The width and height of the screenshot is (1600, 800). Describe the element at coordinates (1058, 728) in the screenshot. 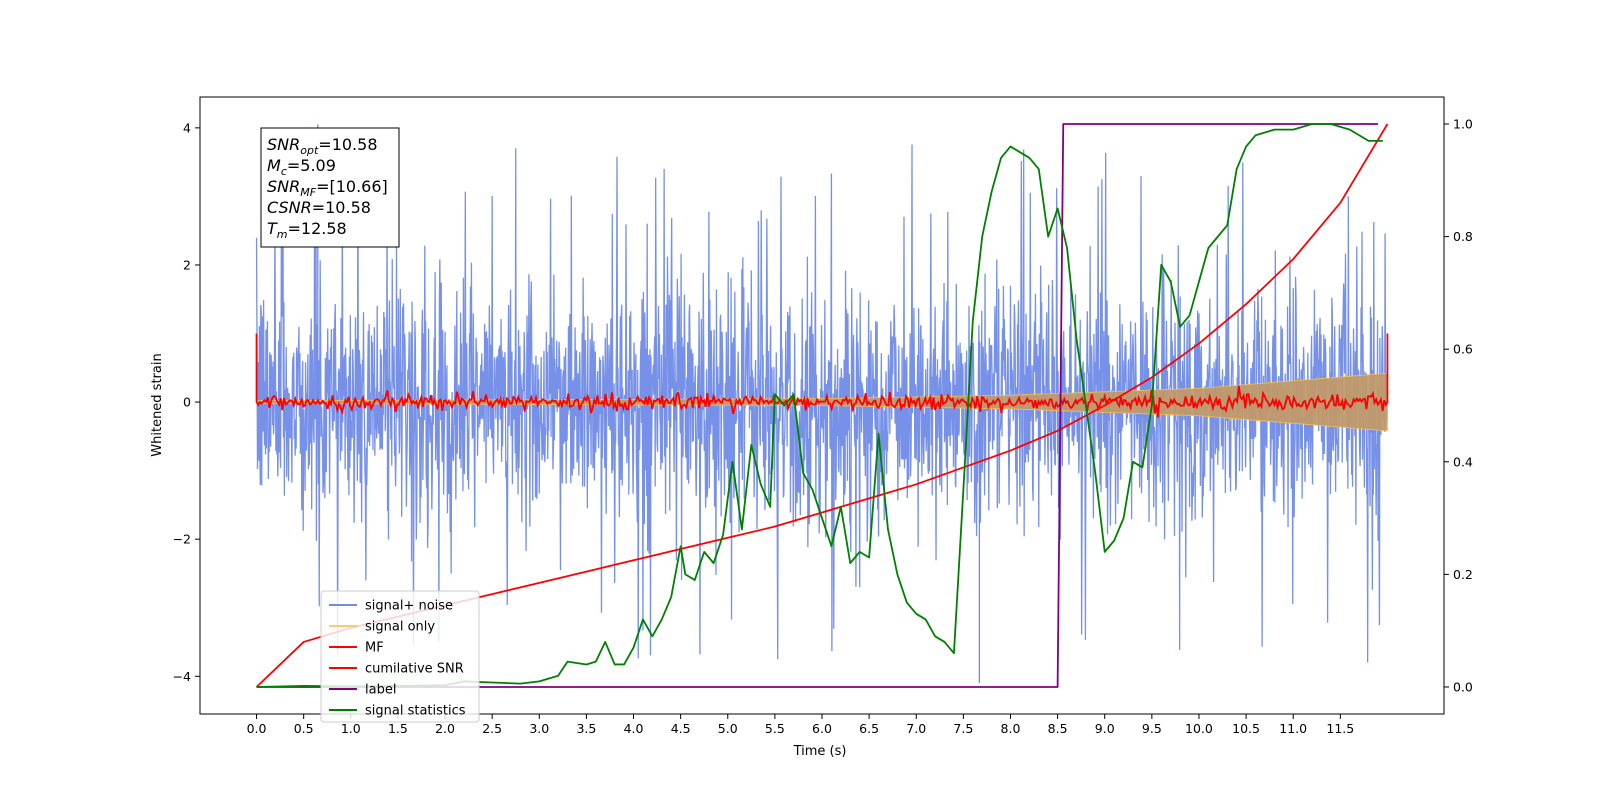

I see `x-tick-label: 8.5` at that location.